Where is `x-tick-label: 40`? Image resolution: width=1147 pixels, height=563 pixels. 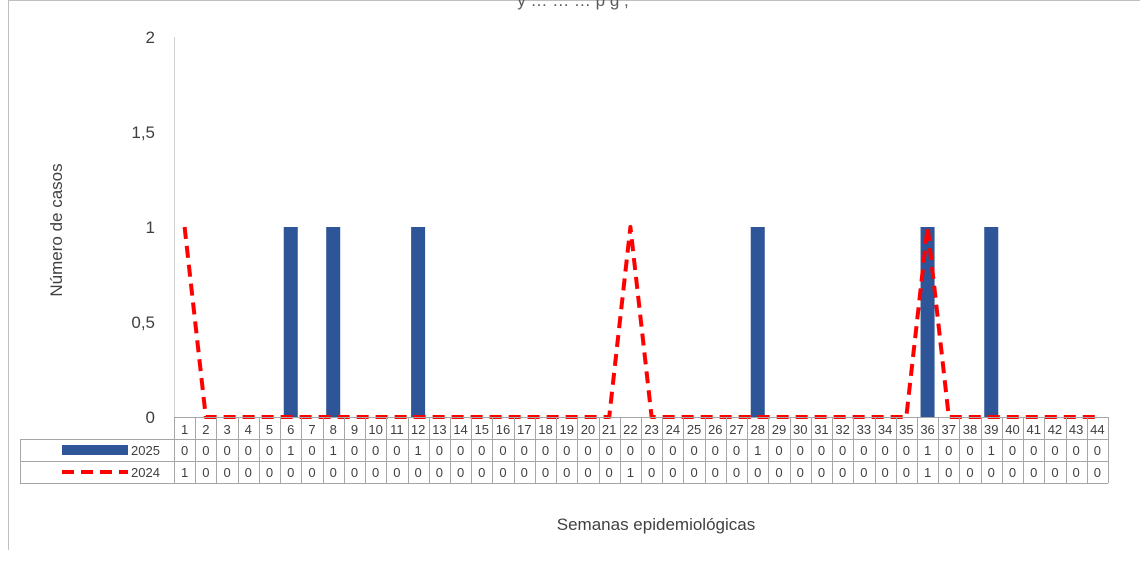
x-tick-label: 40 is located at coordinates (1012, 429).